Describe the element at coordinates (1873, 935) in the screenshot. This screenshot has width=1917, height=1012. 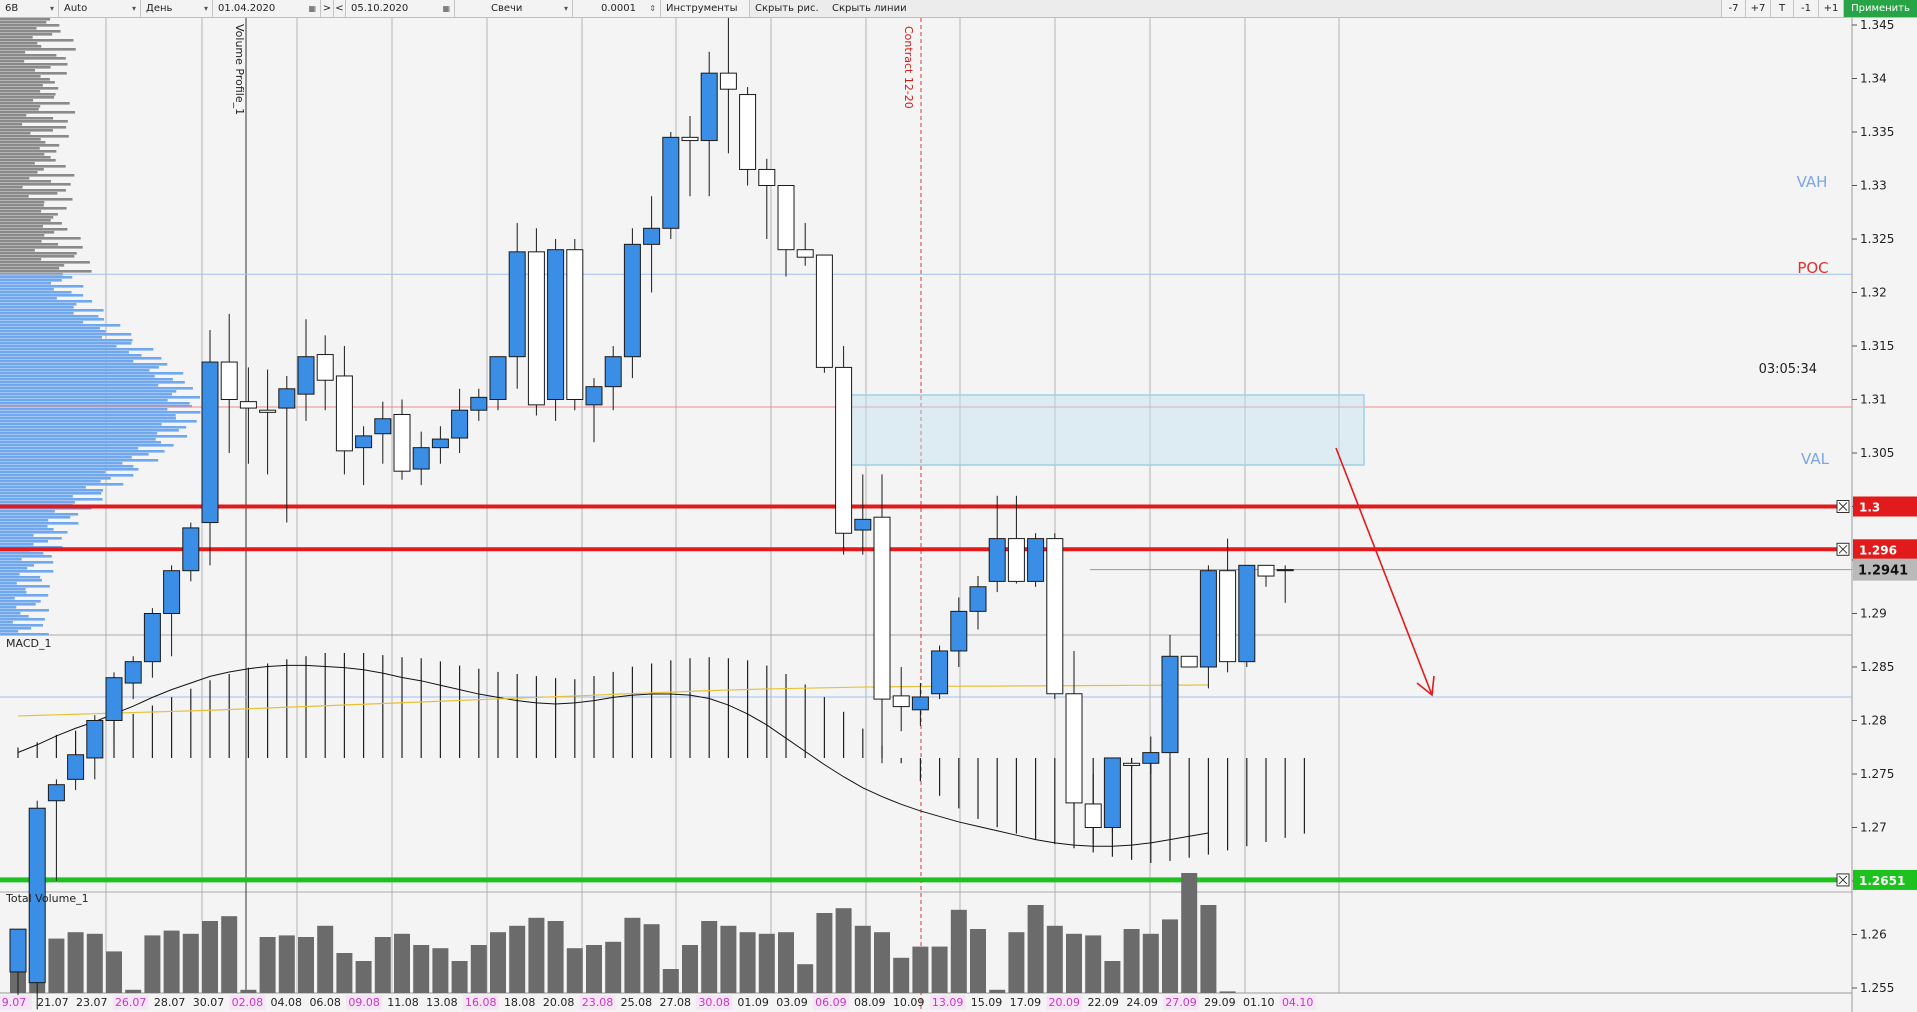
I see `price-tick-label: 1.26` at that location.